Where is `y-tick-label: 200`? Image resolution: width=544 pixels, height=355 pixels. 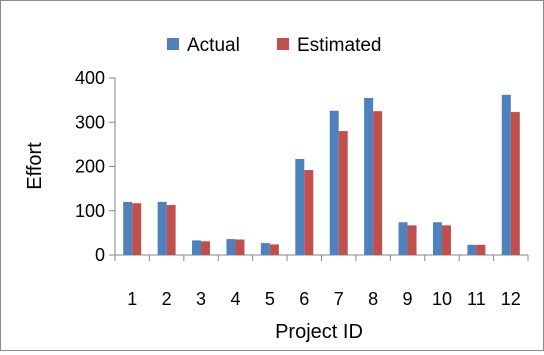
y-tick-label: 200 is located at coordinates (90, 167).